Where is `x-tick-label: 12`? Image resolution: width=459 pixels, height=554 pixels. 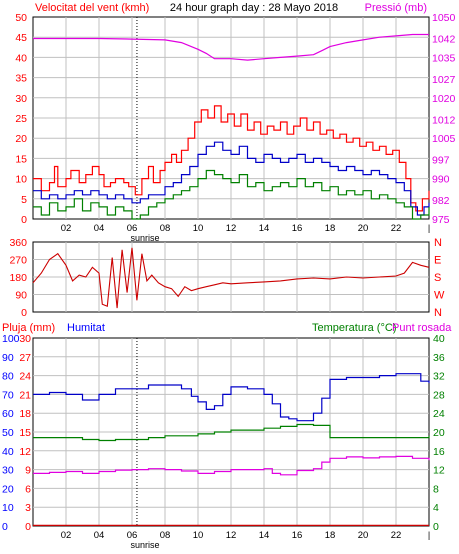
x-tick-label: 12 is located at coordinates (231, 535).